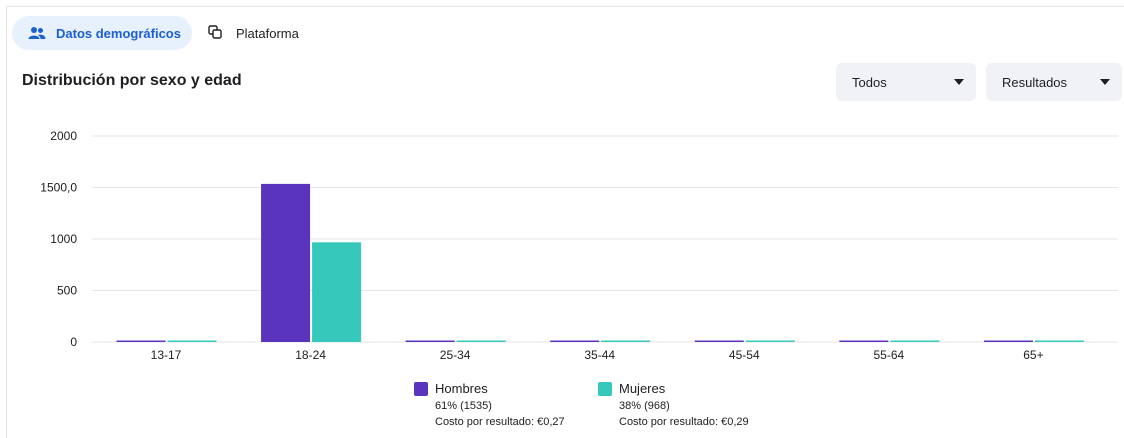 The width and height of the screenshot is (1124, 438). What do you see at coordinates (166, 355) in the screenshot?
I see `x-tick-label: 13-17` at bounding box center [166, 355].